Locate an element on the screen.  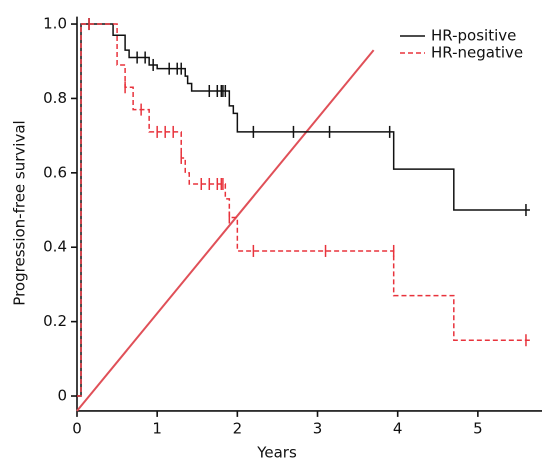
x-tick-label: 2 is located at coordinates (238, 428).